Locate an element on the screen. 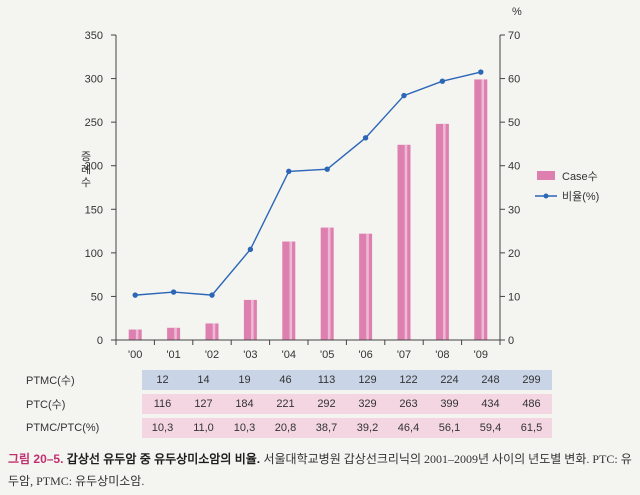 This screenshot has height=495, width=640. y-tick-label: 250 is located at coordinates (94, 123).